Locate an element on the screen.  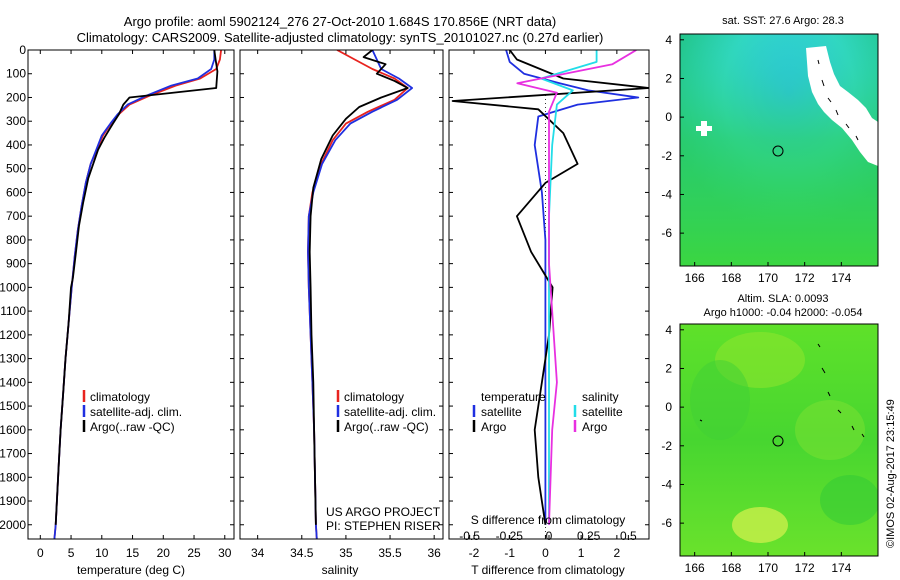
temperature-x-tick-label: 10 is located at coordinates (102, 553).